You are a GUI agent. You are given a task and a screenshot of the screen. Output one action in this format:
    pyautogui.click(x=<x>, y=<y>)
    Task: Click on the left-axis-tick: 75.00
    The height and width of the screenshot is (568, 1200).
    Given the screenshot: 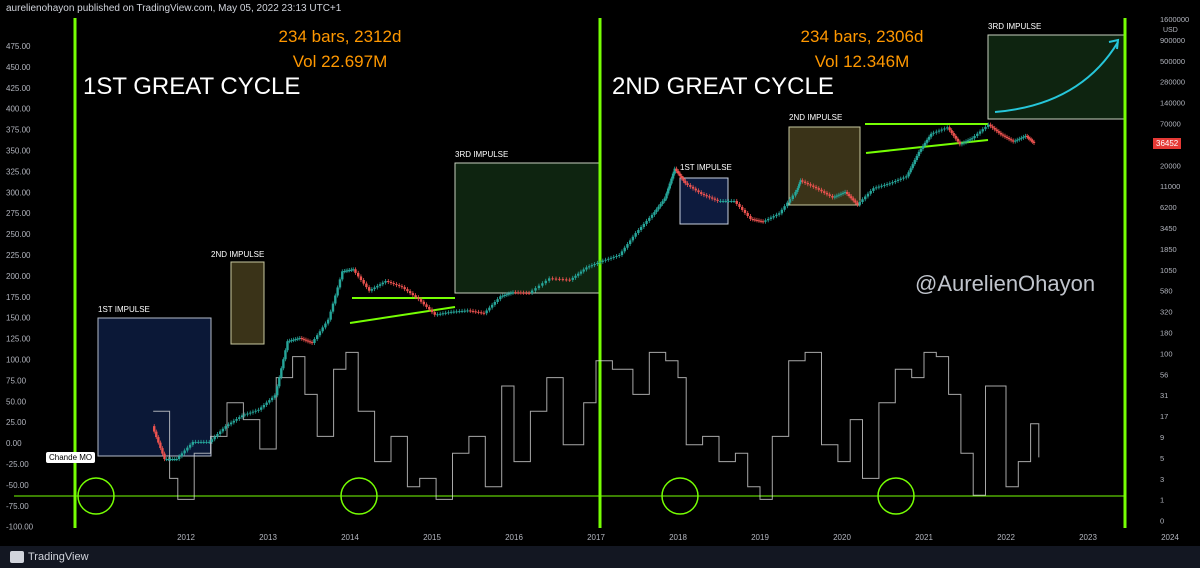 What is the action you would take?
    pyautogui.click(x=16, y=380)
    